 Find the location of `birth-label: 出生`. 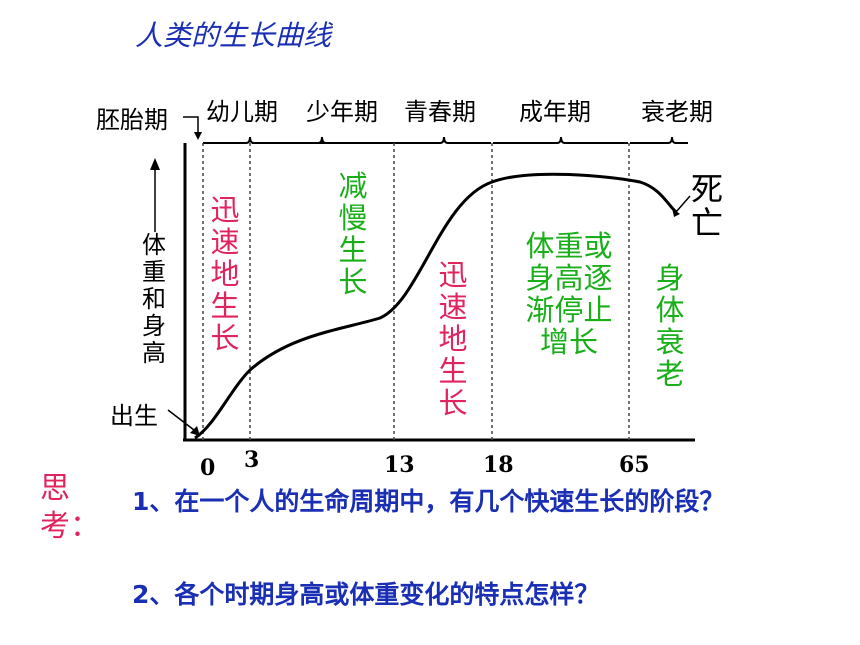

birth-label: 出生 is located at coordinates (134, 416).